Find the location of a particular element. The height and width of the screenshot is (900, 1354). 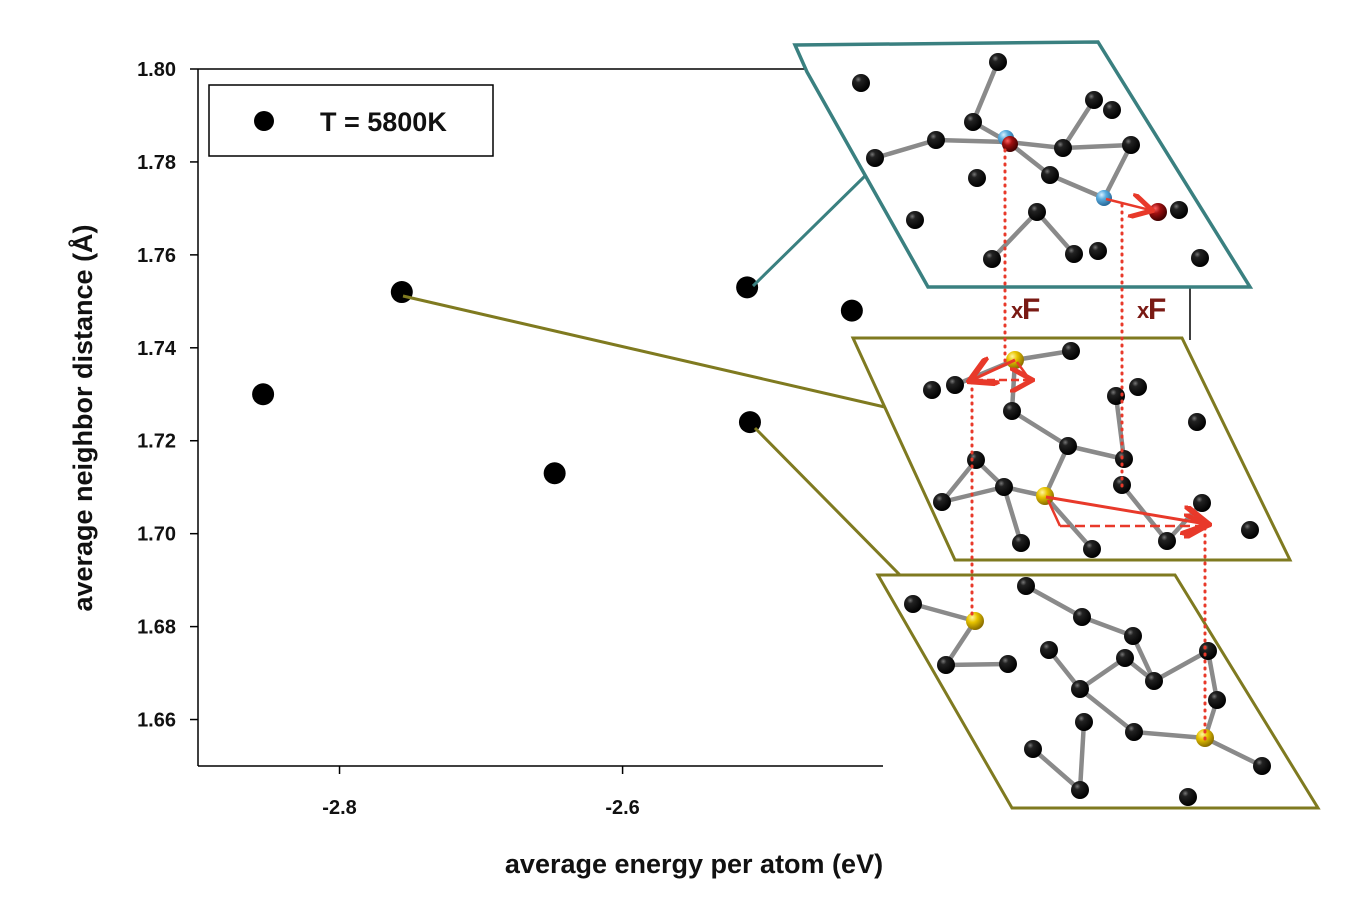

x-tick-label: -2.6 is located at coordinates (622, 808).